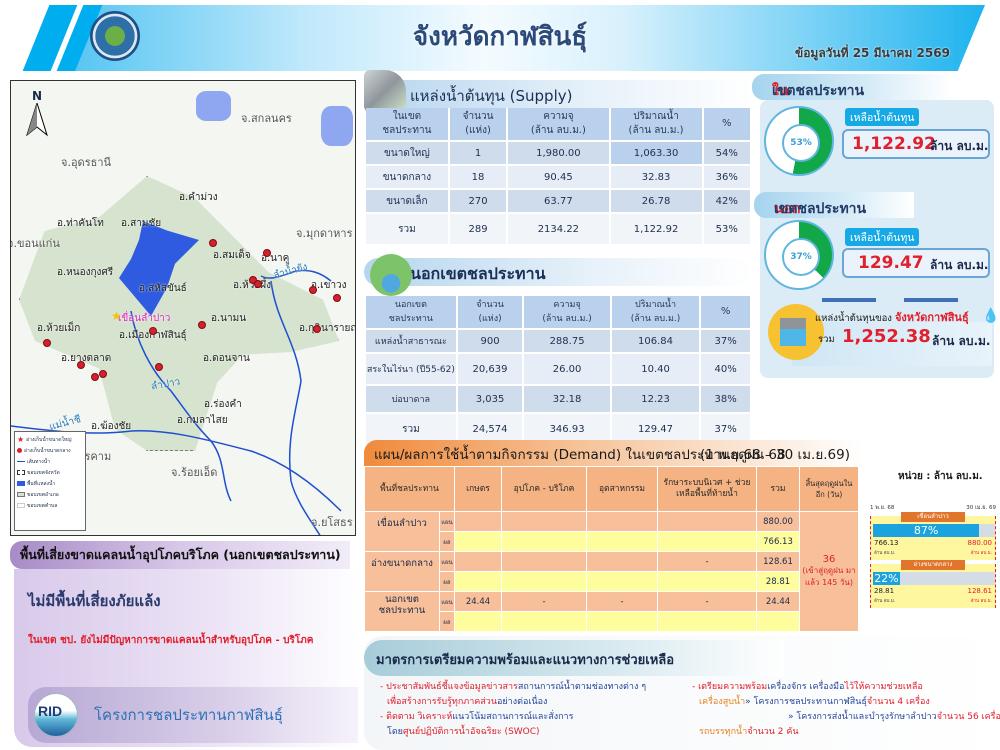 The height and width of the screenshot is (750, 1000). Describe the element at coordinates (50, 505) in the screenshot. I see `legend-item: ขอบเขตตำบล` at that location.